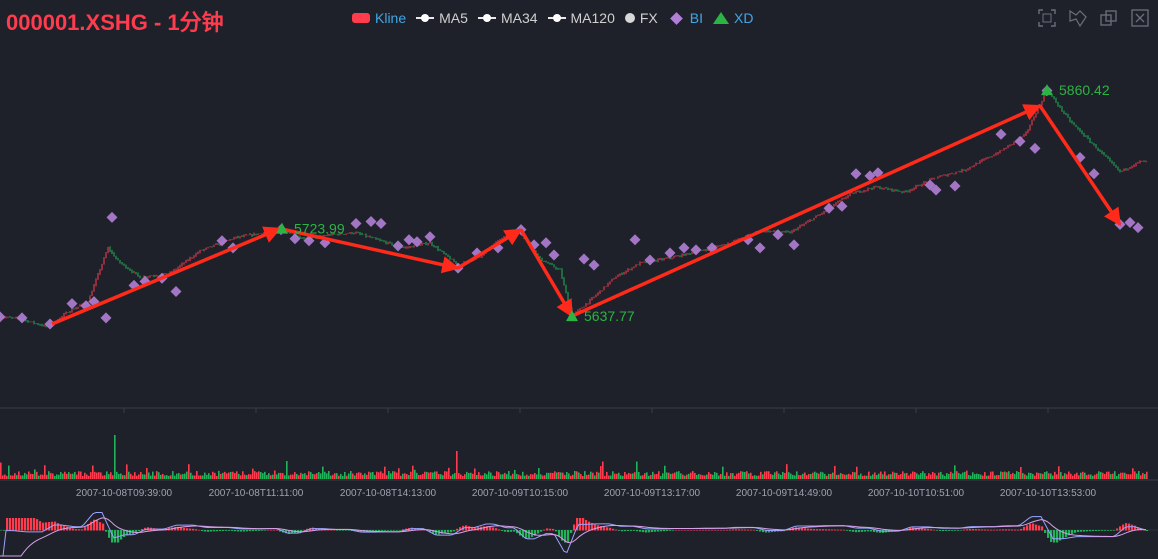 This screenshot has width=1158, height=559. What do you see at coordinates (1109, 18) in the screenshot?
I see `restore-icon` at bounding box center [1109, 18].